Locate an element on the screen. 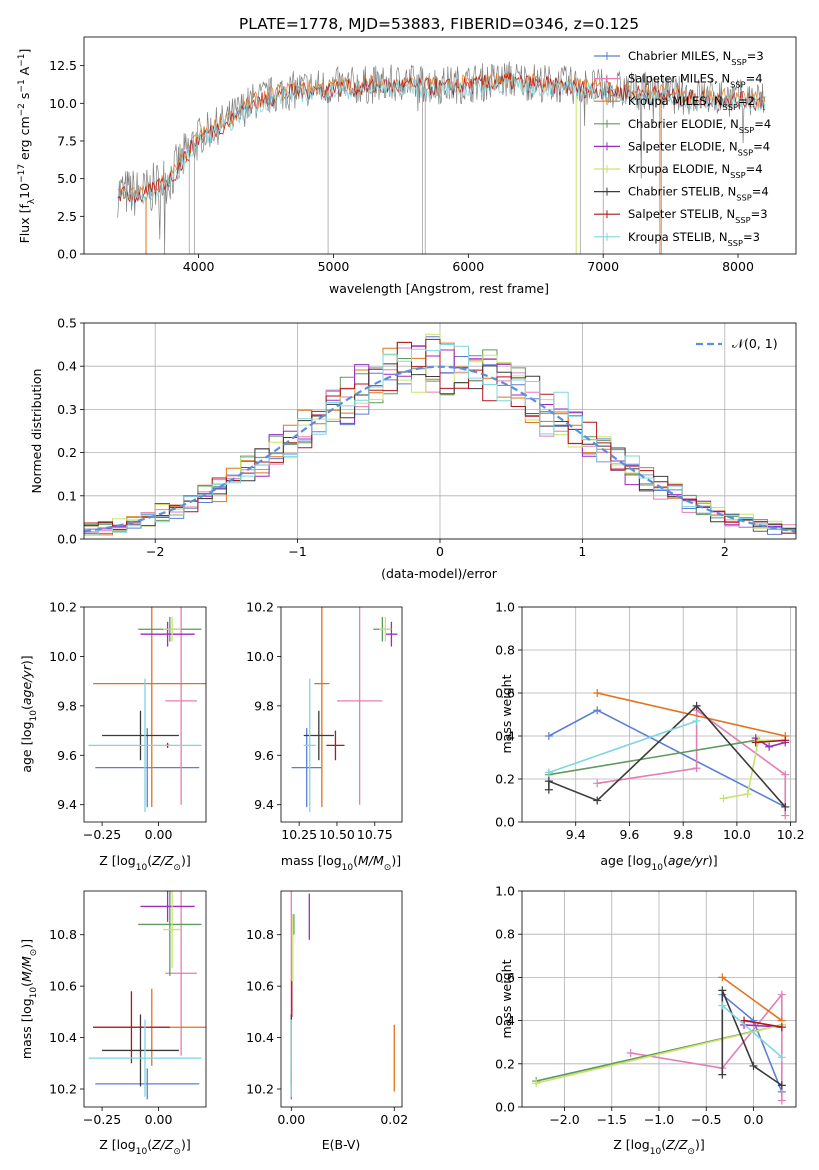 This screenshot has width=819, height=1170. x-tick-label: 6000 is located at coordinates (468, 266).